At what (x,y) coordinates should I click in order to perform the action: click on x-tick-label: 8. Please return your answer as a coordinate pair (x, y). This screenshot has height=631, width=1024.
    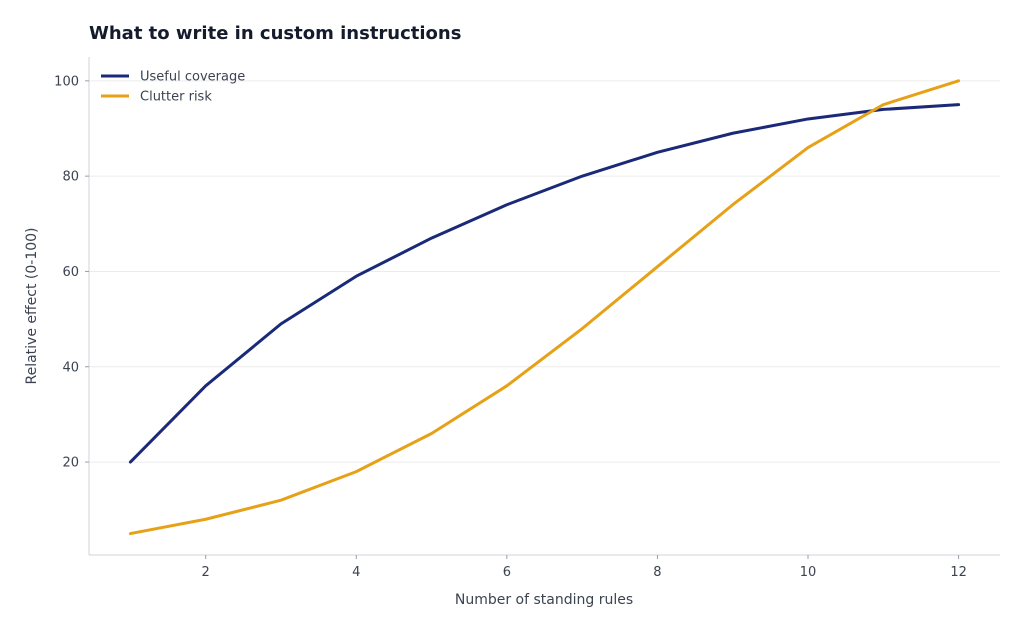
    Looking at the image, I should click on (657, 572).